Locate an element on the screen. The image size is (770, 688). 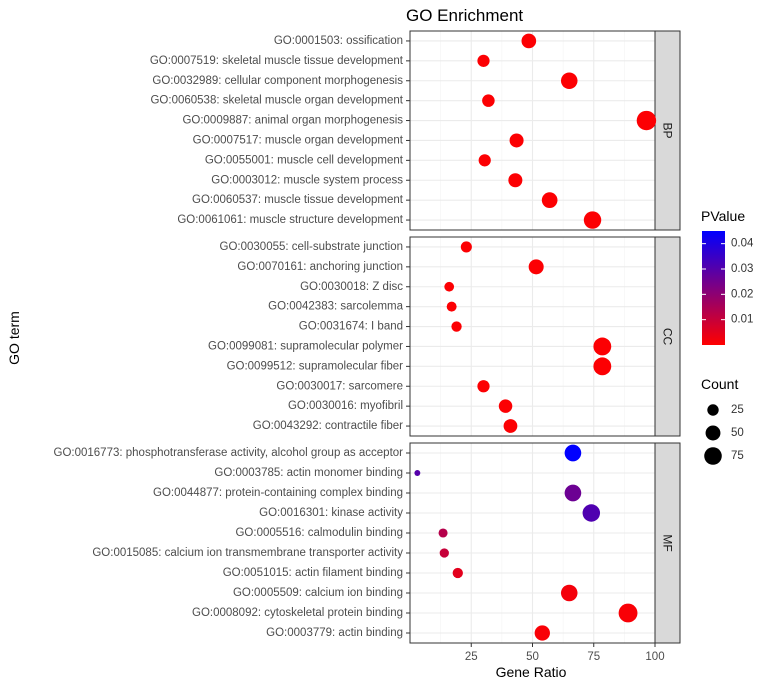
term-label: GO:0043292: contractile fiber is located at coordinates (328, 426).